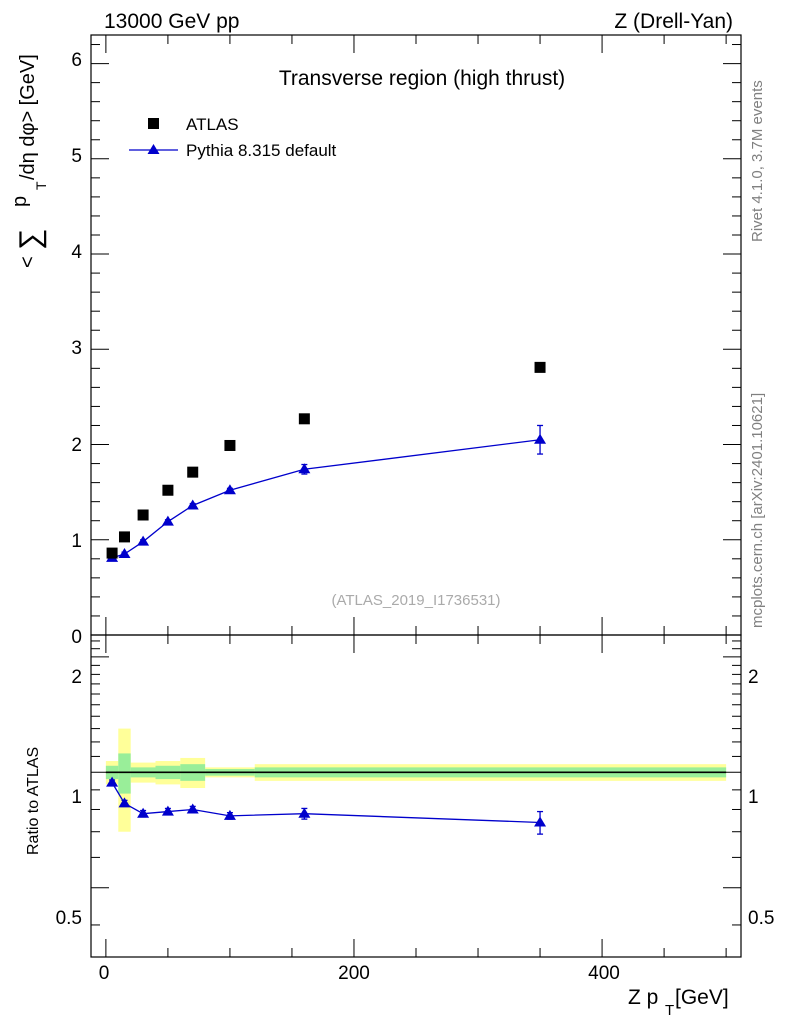 The height and width of the screenshot is (1024, 786). Describe the element at coordinates (28, 117) in the screenshot. I see `ylabel-rest: /dη dφ> [GeV]` at that location.